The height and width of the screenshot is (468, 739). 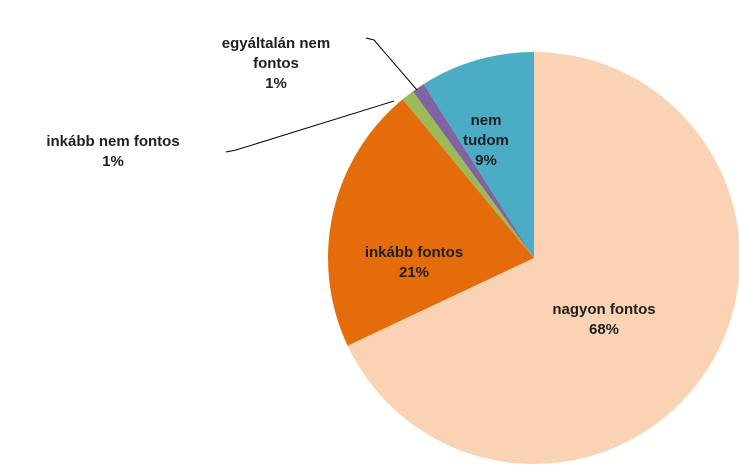 I want to click on slice-label: egyáltalán nem fontos 1%, so click(x=276, y=64).